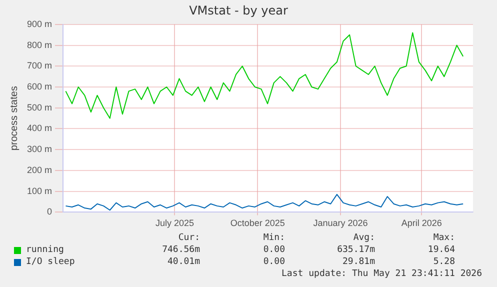 This screenshot has width=497, height=287. I want to click on x-tick-label: October 2025, so click(257, 223).